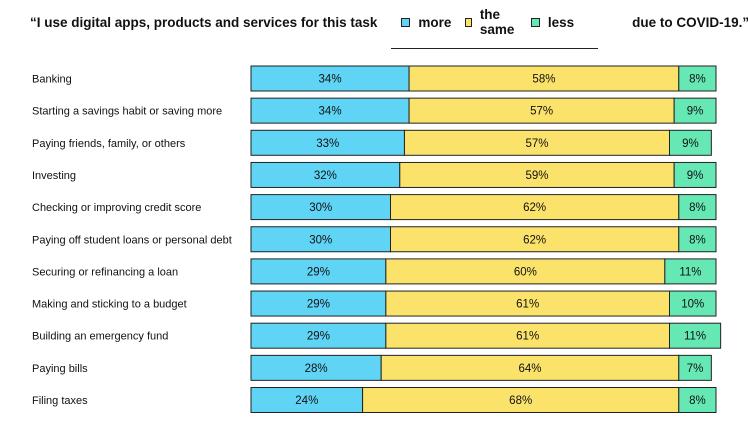 The image size is (748, 438). I want to click on data-label-more: 32%, so click(325, 176).